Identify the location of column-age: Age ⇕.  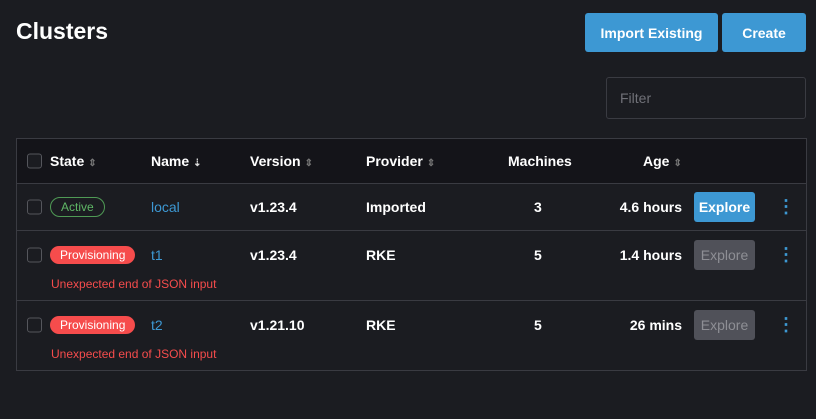
(662, 161).